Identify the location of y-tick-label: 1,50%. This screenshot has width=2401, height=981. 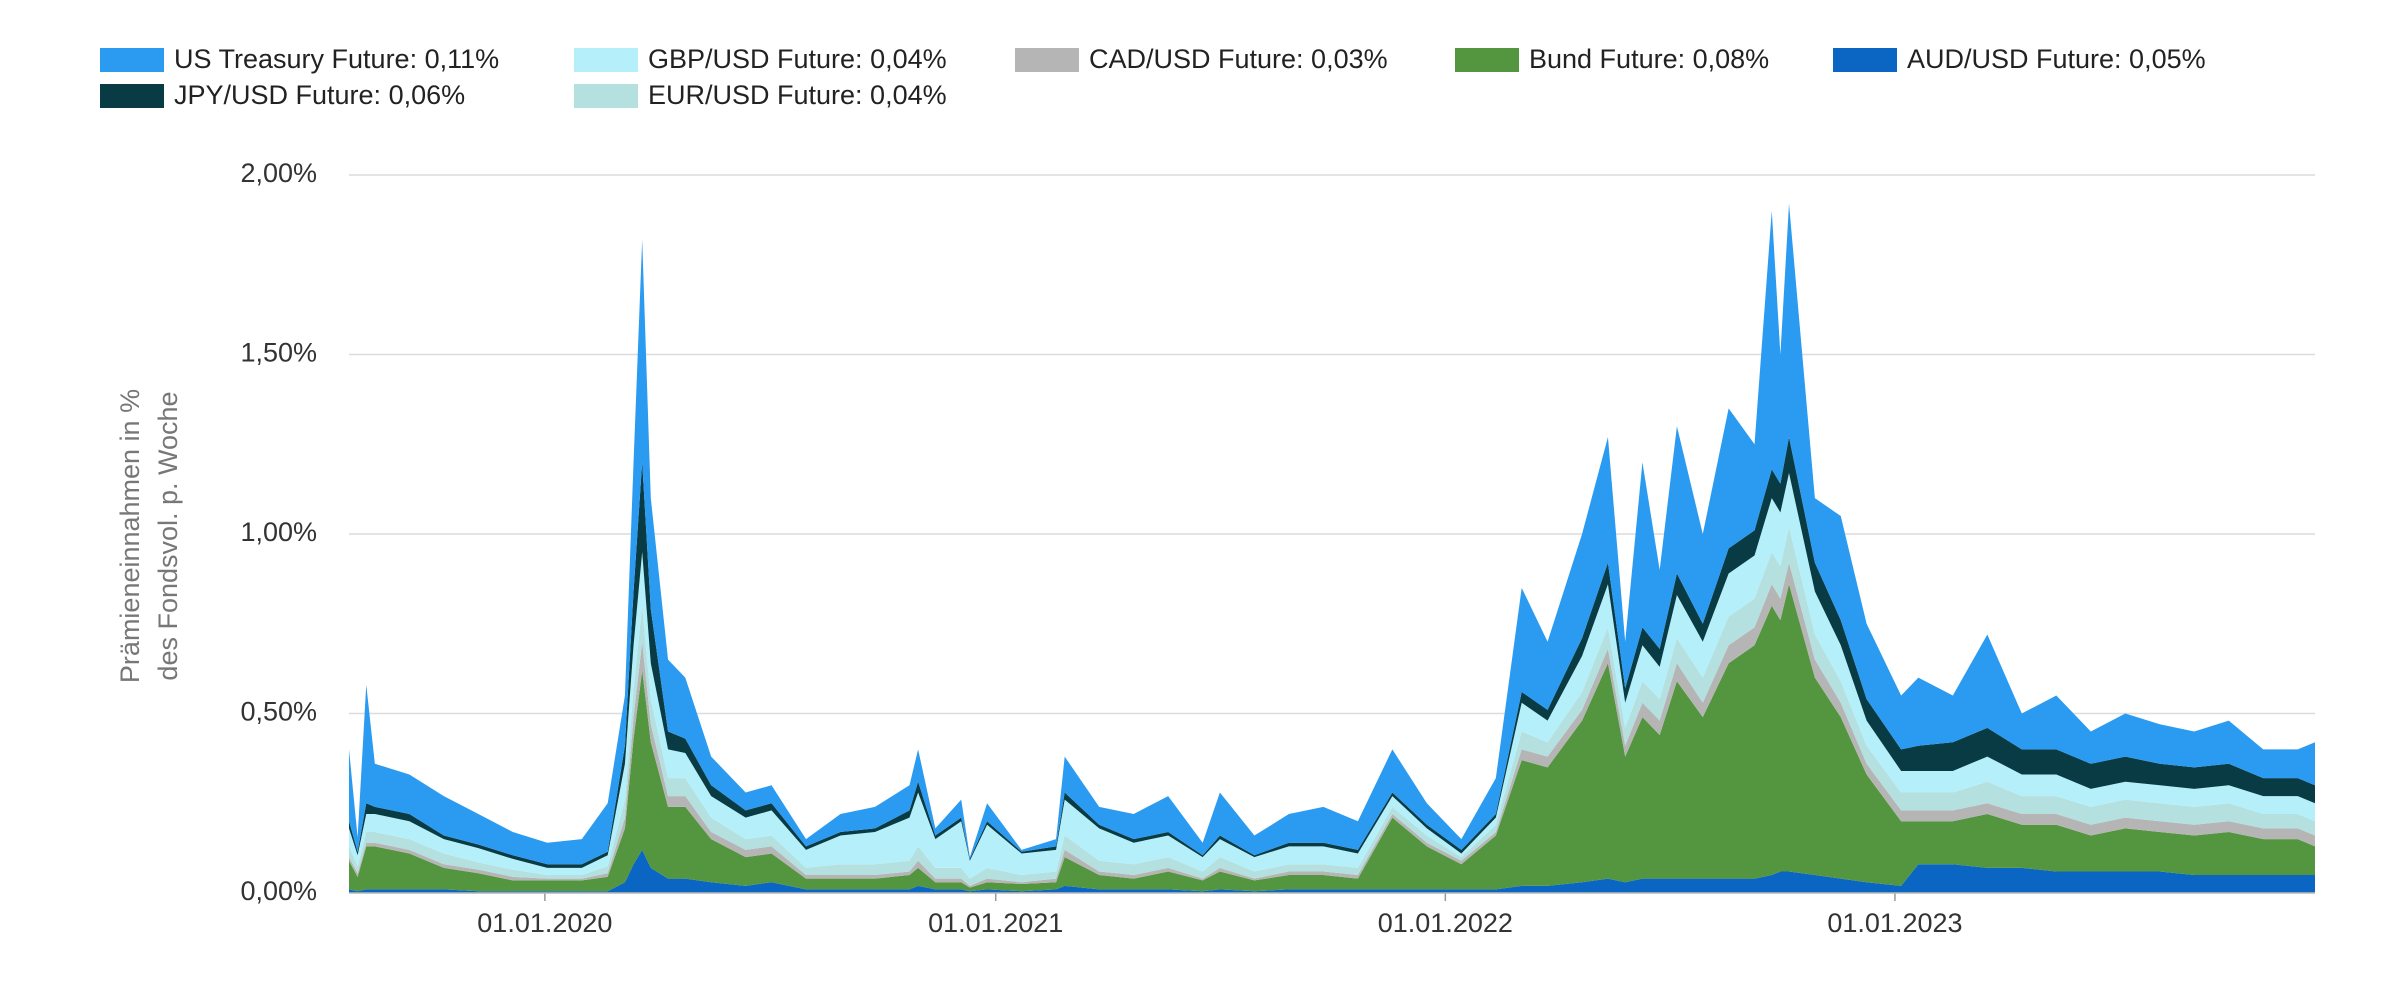
(278, 353).